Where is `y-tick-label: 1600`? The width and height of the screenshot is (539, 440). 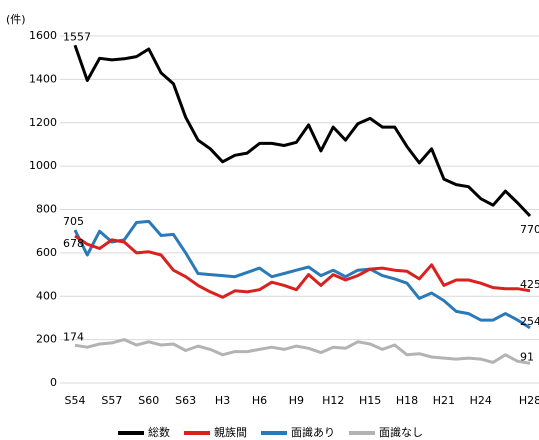
y-tick-label: 1600 is located at coordinates (43, 35).